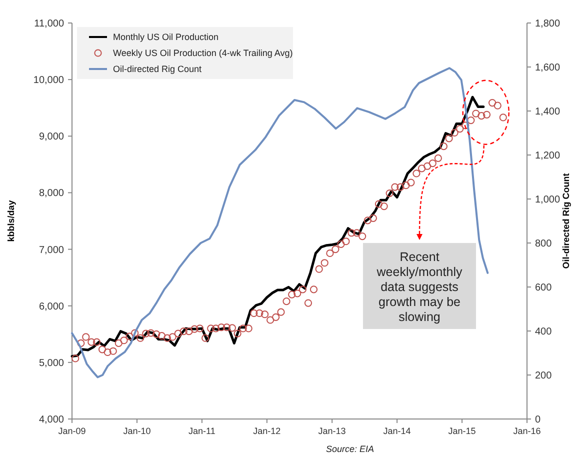 The image size is (579, 461). What do you see at coordinates (157, 69) in the screenshot?
I see `legend-label: Oil-directed Rig Count` at bounding box center [157, 69].